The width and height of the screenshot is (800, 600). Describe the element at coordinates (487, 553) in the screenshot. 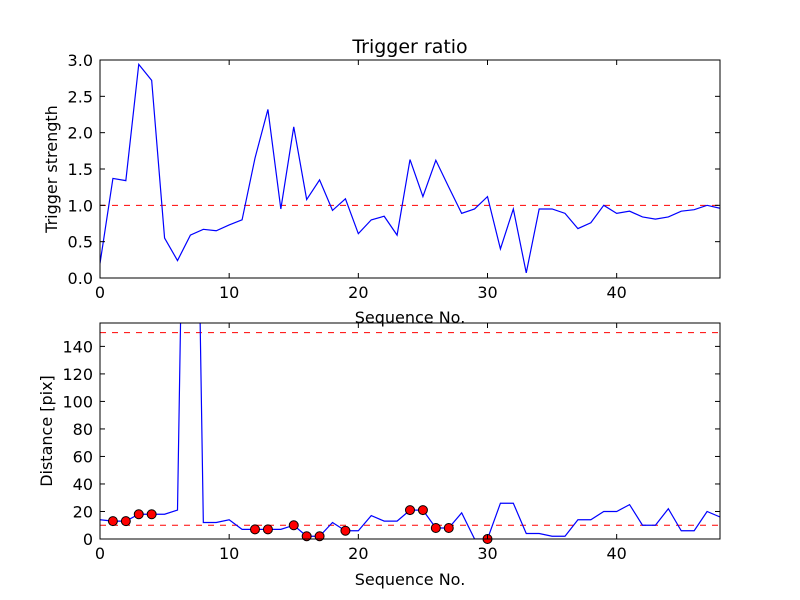

I see `distance-x-tick-label: 30` at that location.